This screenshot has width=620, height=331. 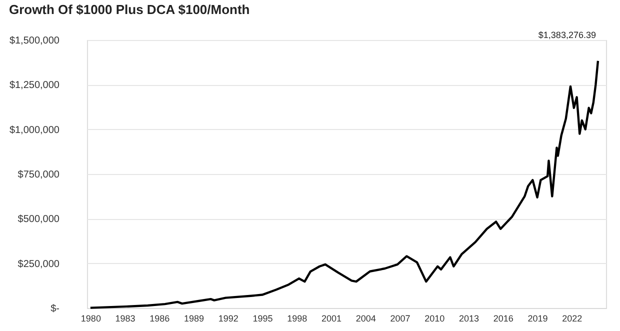 What do you see at coordinates (39, 175) in the screenshot?
I see `y-tick-label: $750,000` at bounding box center [39, 175].